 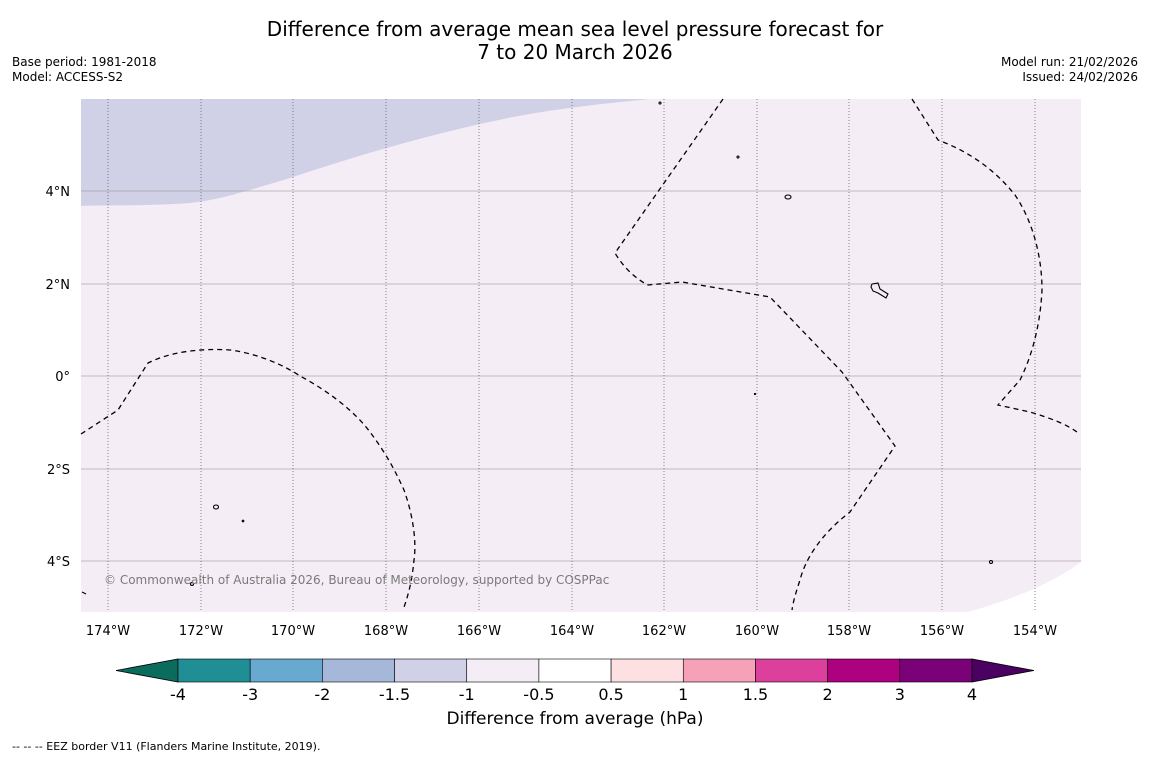 What do you see at coordinates (575, 52) in the screenshot?
I see `title-line-2: 7 to 20 March 2026` at bounding box center [575, 52].